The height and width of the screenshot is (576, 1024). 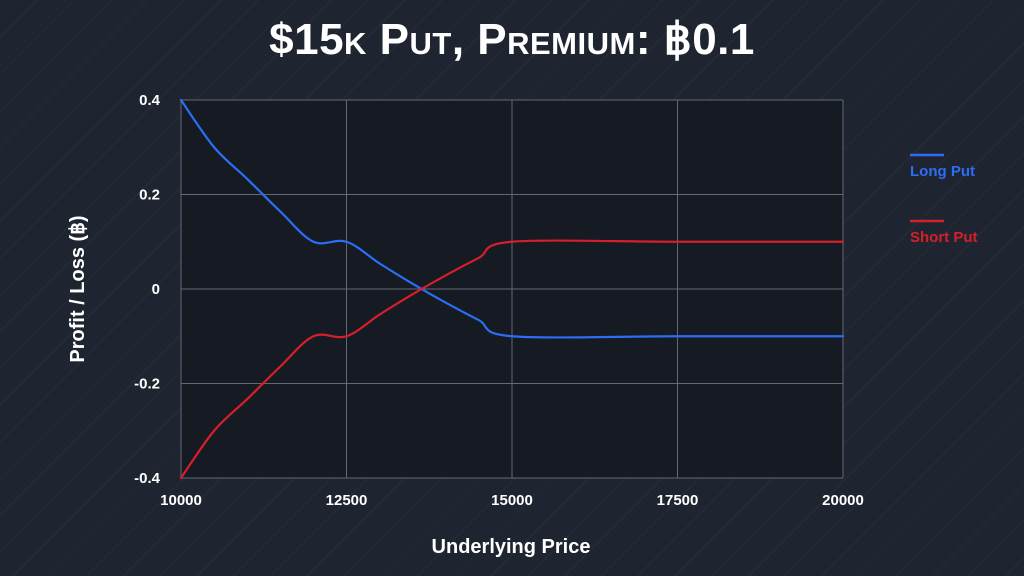 What do you see at coordinates (678, 500) in the screenshot?
I see `x-tick-label-3: 17500` at bounding box center [678, 500].